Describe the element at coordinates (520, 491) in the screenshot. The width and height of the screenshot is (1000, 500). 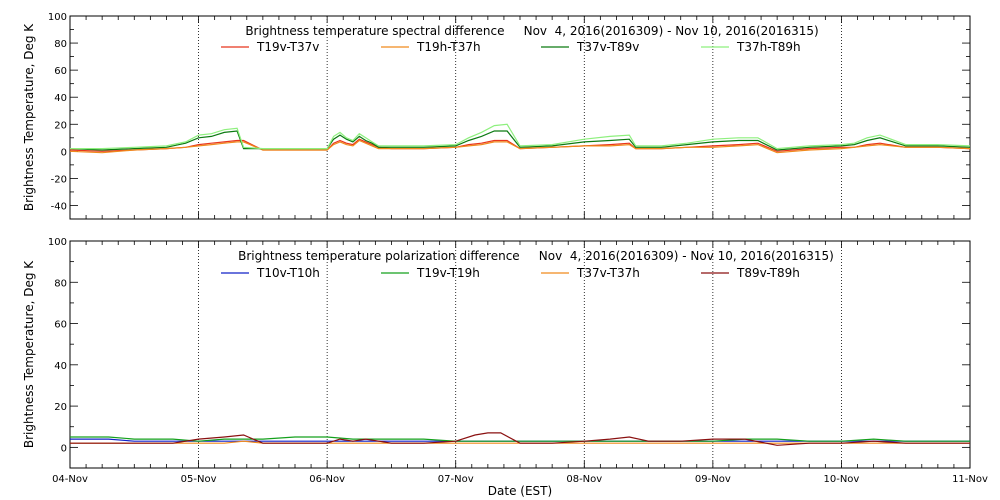
I see `x-axis-label: Date (EST)` at that location.